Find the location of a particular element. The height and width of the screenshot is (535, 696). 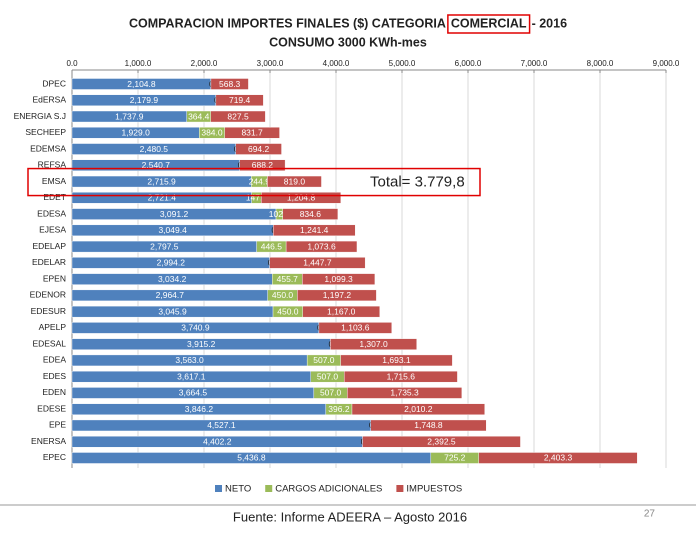

x-tick-label: 8,000.0 is located at coordinates (600, 63).